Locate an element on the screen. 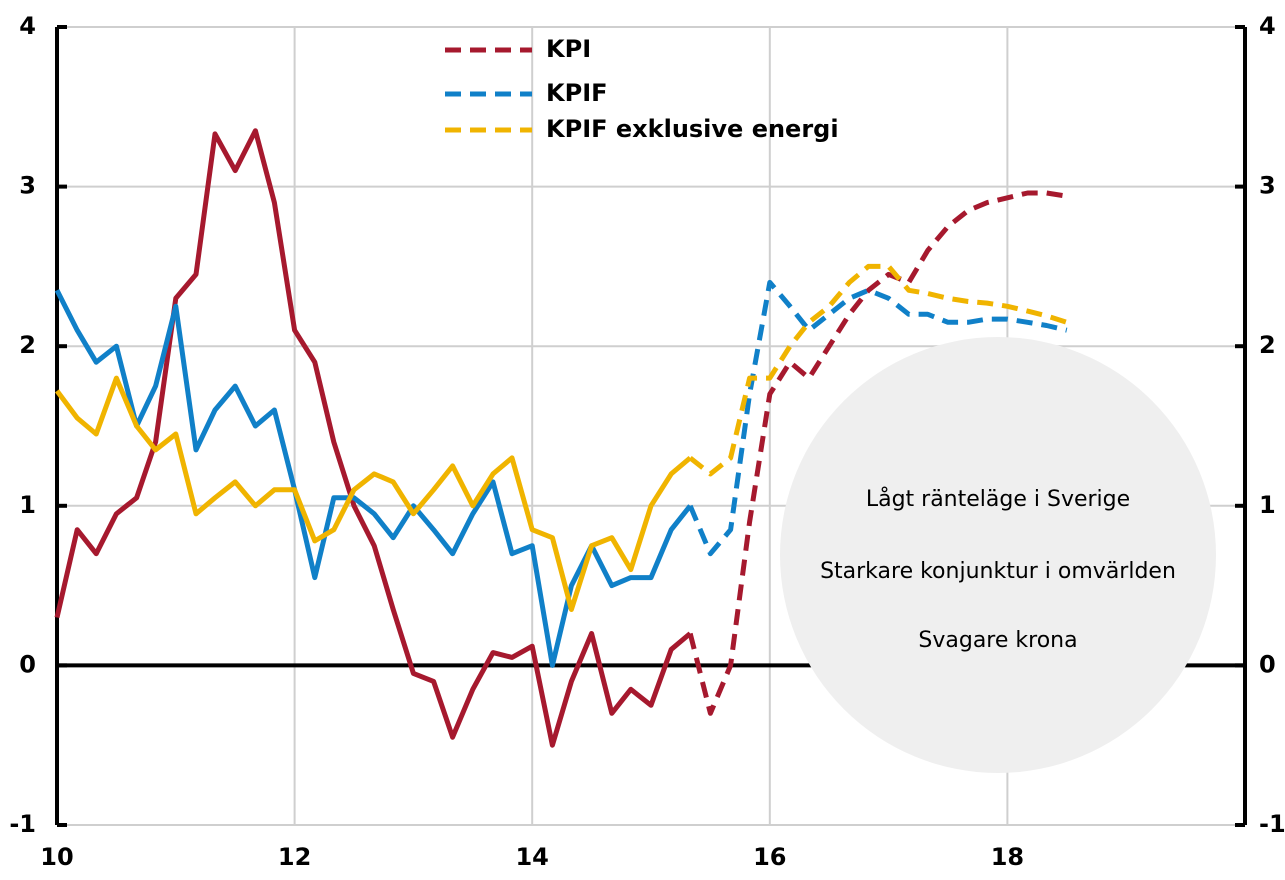  x-tick-label: 18 is located at coordinates (1007, 857).